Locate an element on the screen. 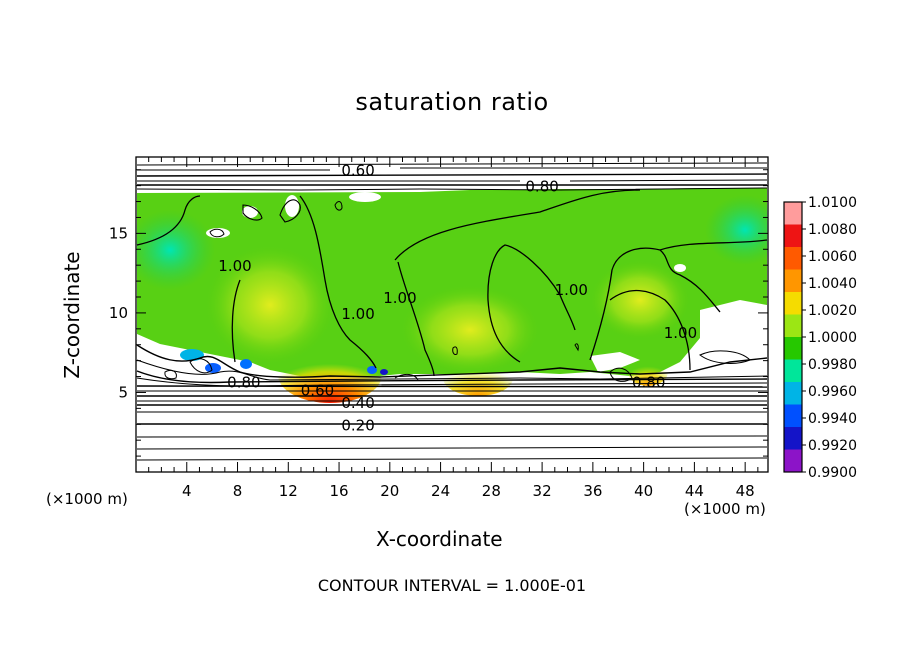  y-tick-labels: 5 10 15 is located at coordinates (118, 312).